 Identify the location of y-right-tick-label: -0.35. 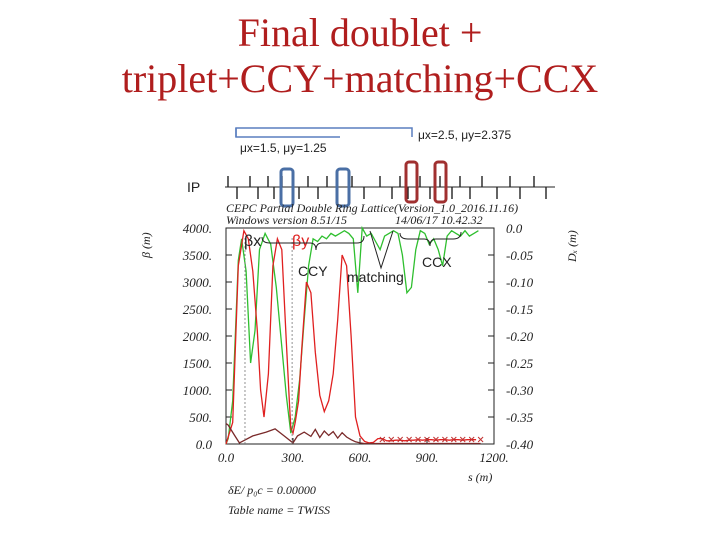
(520, 417).